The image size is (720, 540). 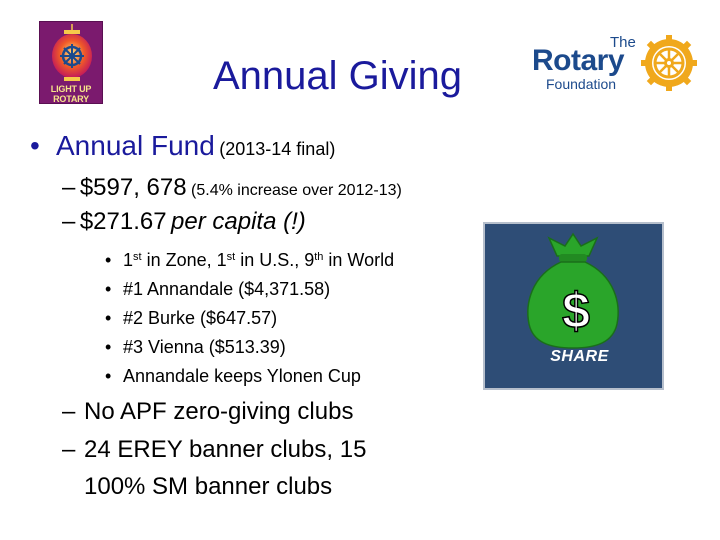 What do you see at coordinates (227, 289) in the screenshot?
I see `club-rank-text: #1 Annandale ($4,371.58)` at bounding box center [227, 289].